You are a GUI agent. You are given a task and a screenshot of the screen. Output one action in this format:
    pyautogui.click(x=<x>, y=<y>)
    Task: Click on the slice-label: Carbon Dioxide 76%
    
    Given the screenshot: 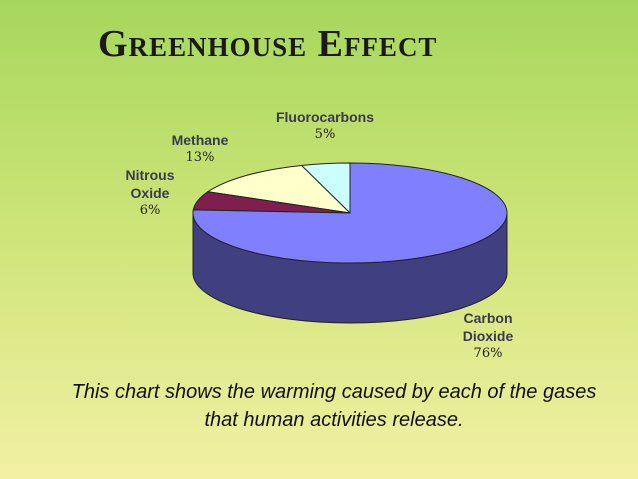 What is the action you would take?
    pyautogui.click(x=488, y=336)
    